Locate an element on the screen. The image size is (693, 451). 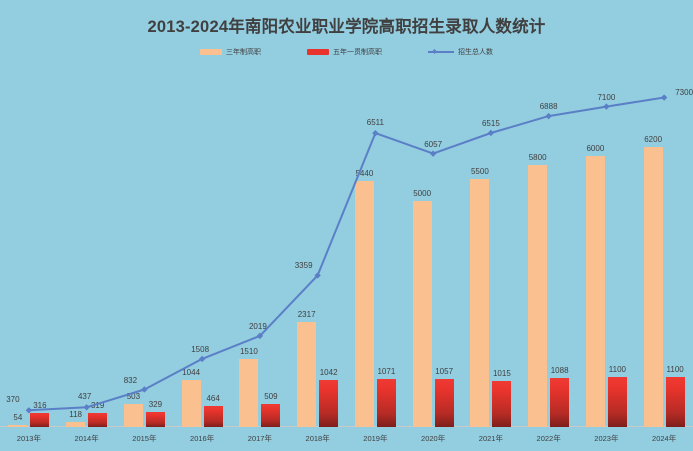
chart-category: 6000 1100 2023年 is located at coordinates (607, 252).